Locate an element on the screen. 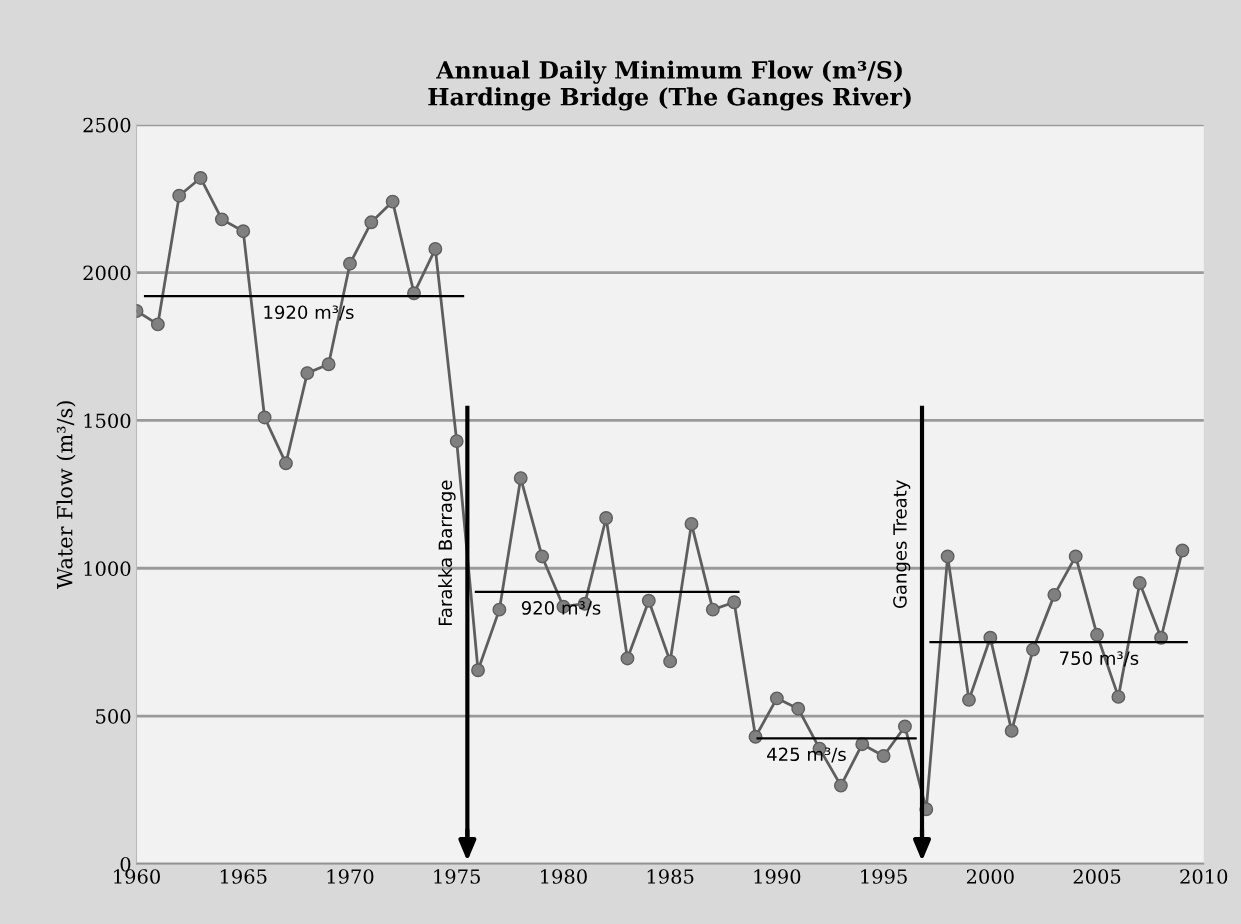 This screenshot has height=924, width=1241. x-tick-label: 1980 is located at coordinates (564, 876).